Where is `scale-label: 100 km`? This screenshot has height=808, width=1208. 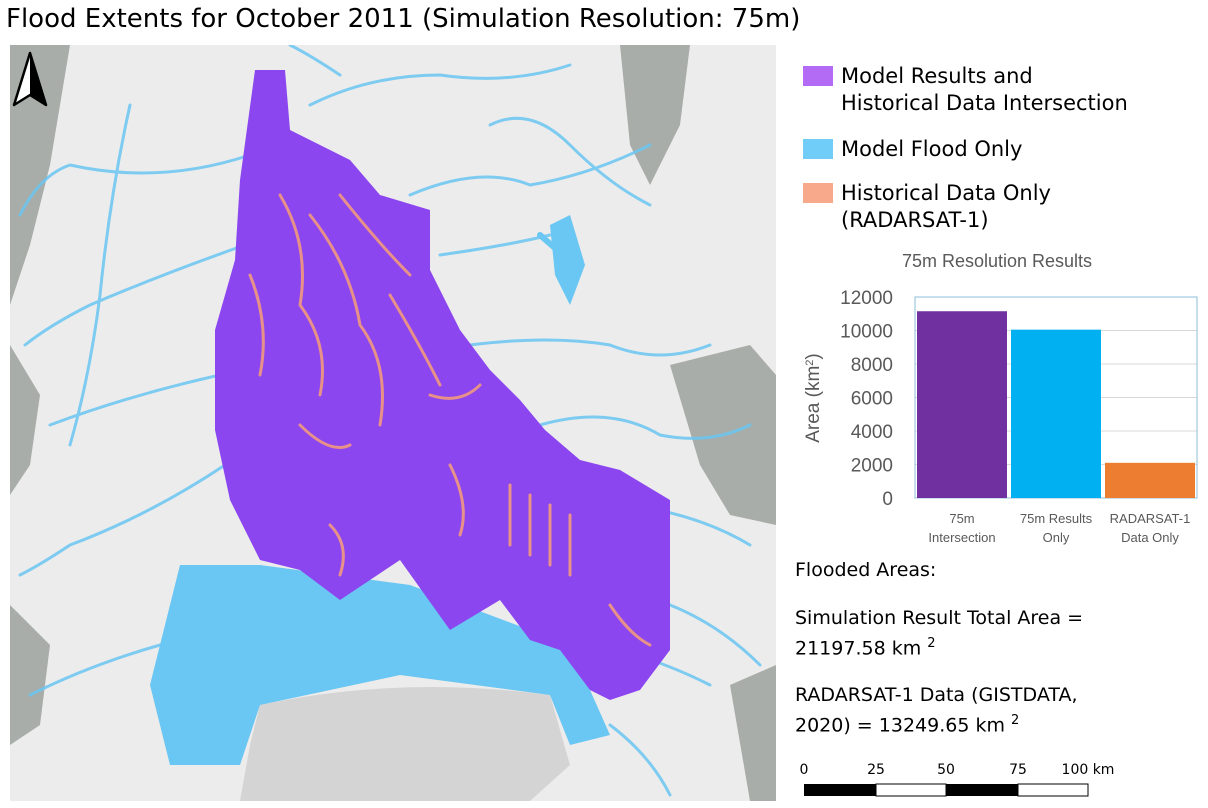 scale-label: 100 km is located at coordinates (1088, 770).